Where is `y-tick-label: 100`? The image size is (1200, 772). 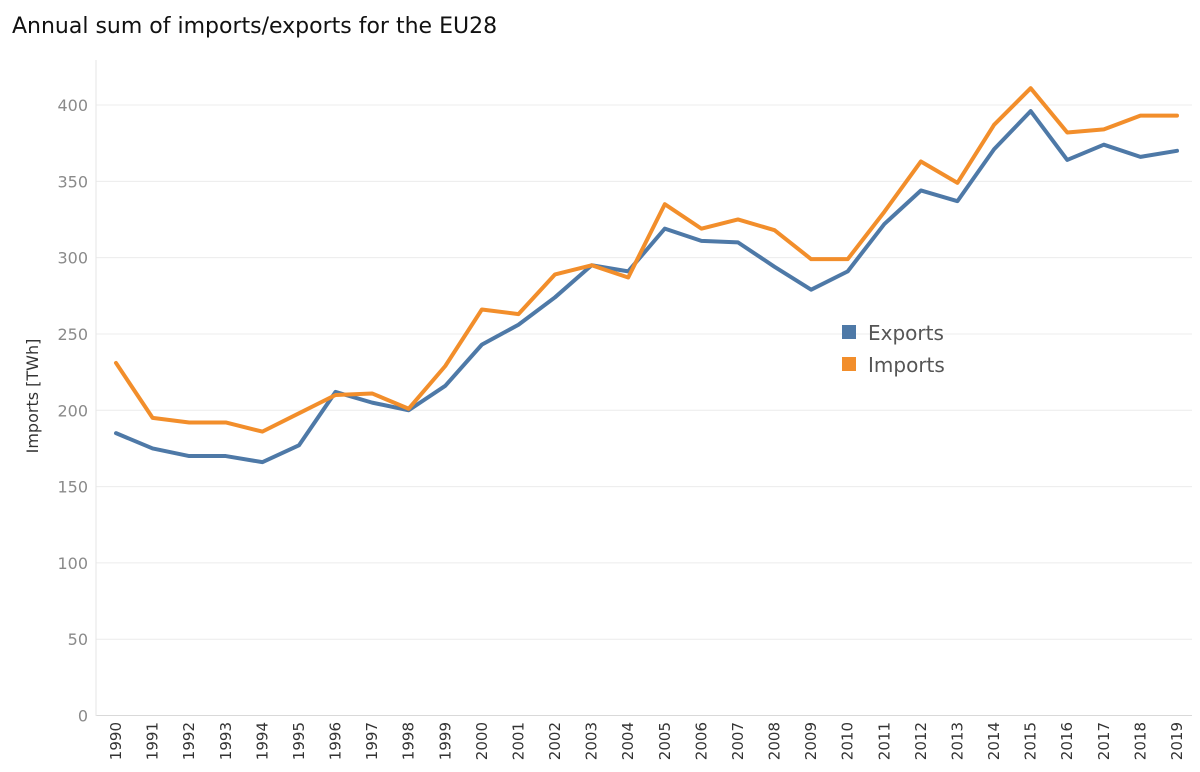
y-tick-label: 100 is located at coordinates (72, 563).